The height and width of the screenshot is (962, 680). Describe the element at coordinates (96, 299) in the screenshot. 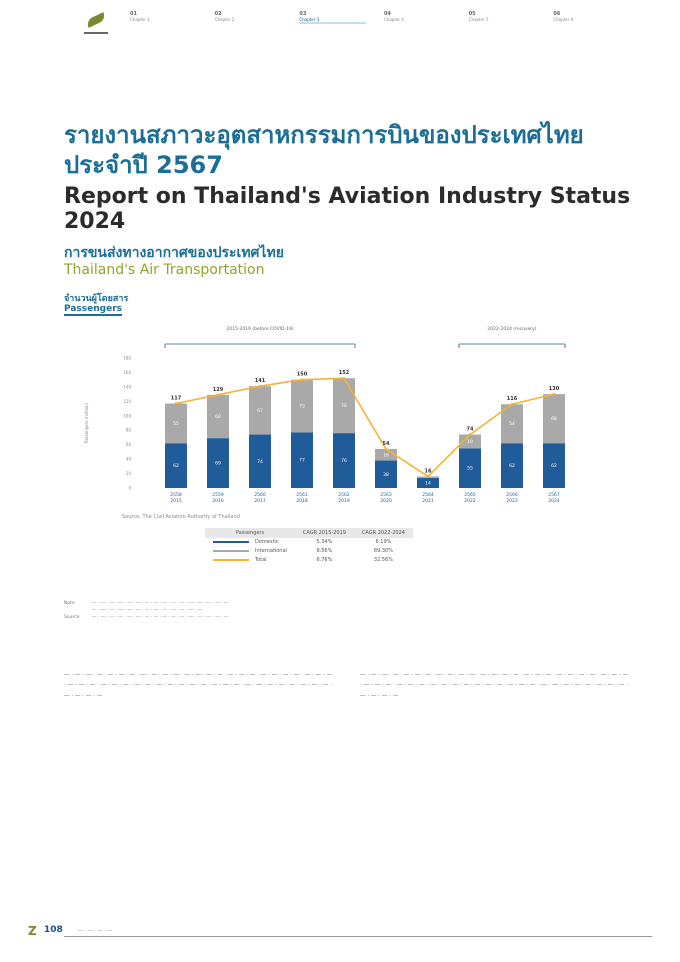

I see `subsection-title-thai: จำนวนผู้โดยสาร` at that location.